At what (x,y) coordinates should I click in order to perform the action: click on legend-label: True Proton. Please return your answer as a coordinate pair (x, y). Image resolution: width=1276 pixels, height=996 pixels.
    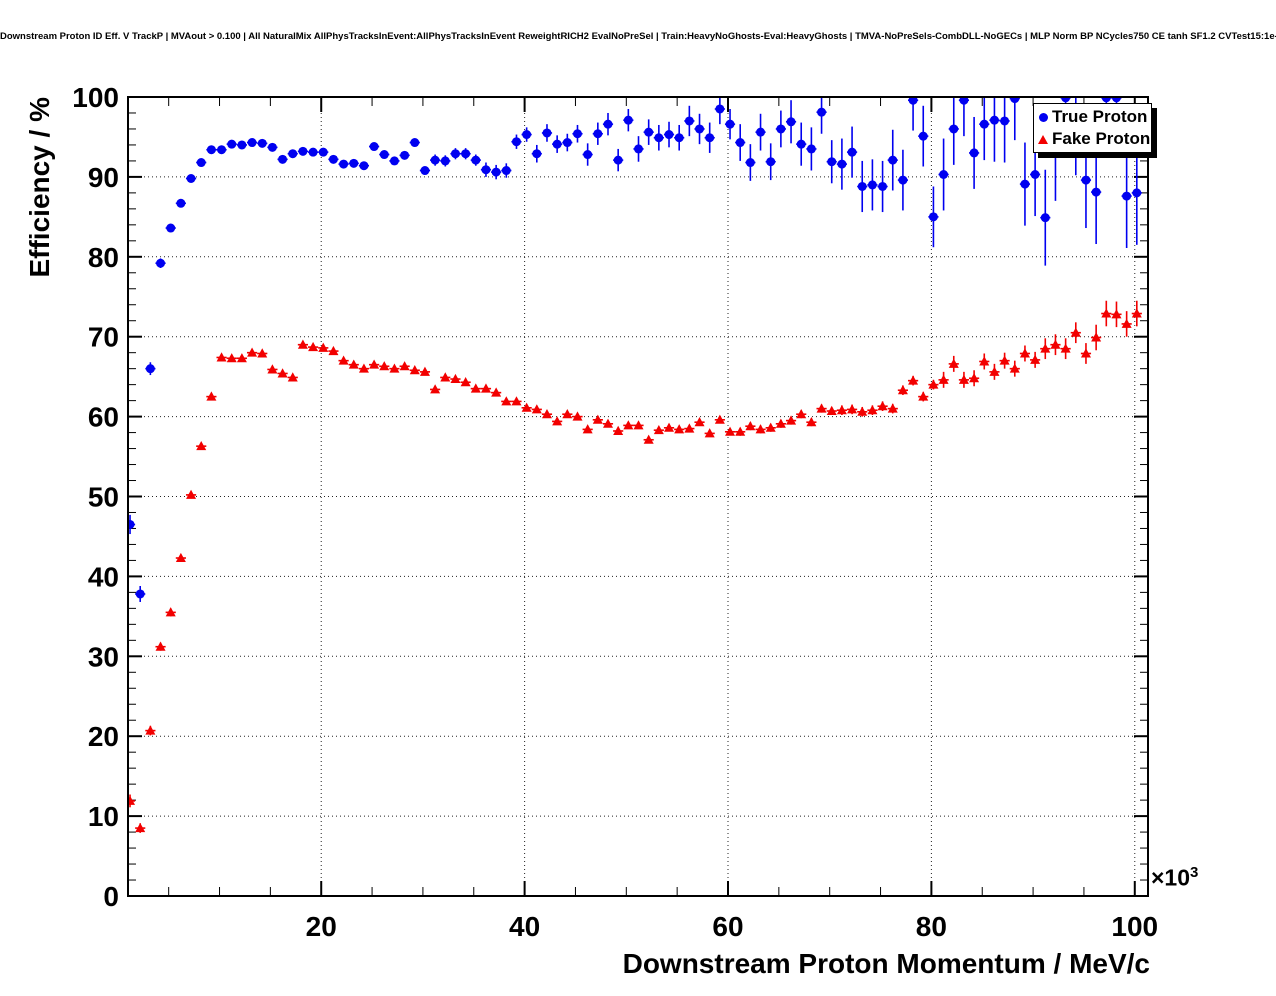
    Looking at the image, I should click on (1100, 116).